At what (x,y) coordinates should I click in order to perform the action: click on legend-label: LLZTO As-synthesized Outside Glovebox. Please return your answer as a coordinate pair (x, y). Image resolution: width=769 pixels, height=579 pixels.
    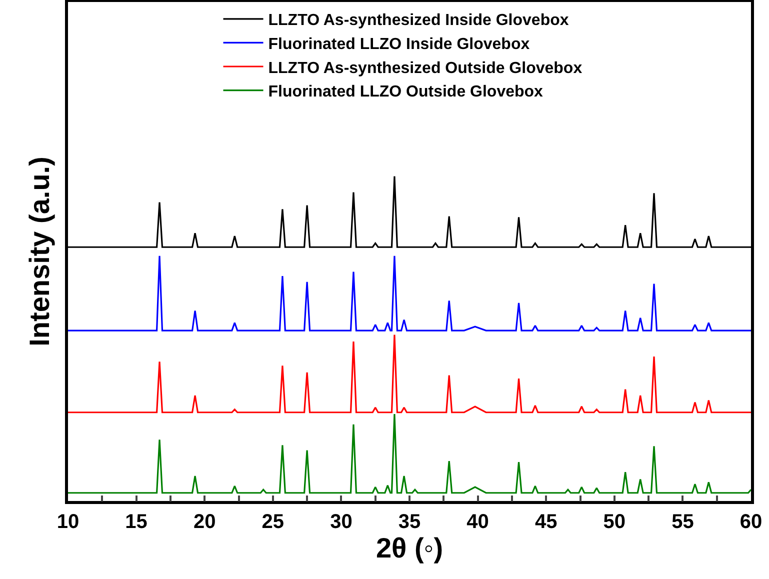
    Looking at the image, I should click on (425, 68).